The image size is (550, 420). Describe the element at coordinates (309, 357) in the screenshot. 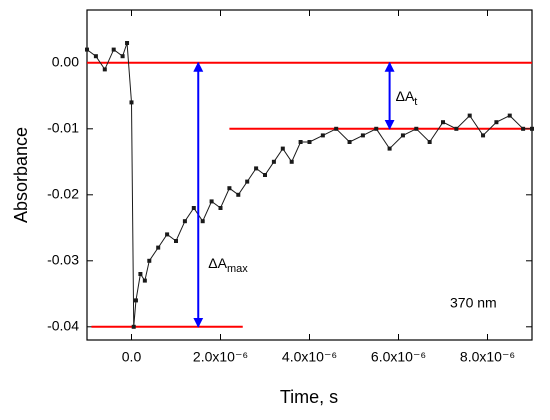

I see `x-tick-label: 4.0x10⁻⁶` at that location.